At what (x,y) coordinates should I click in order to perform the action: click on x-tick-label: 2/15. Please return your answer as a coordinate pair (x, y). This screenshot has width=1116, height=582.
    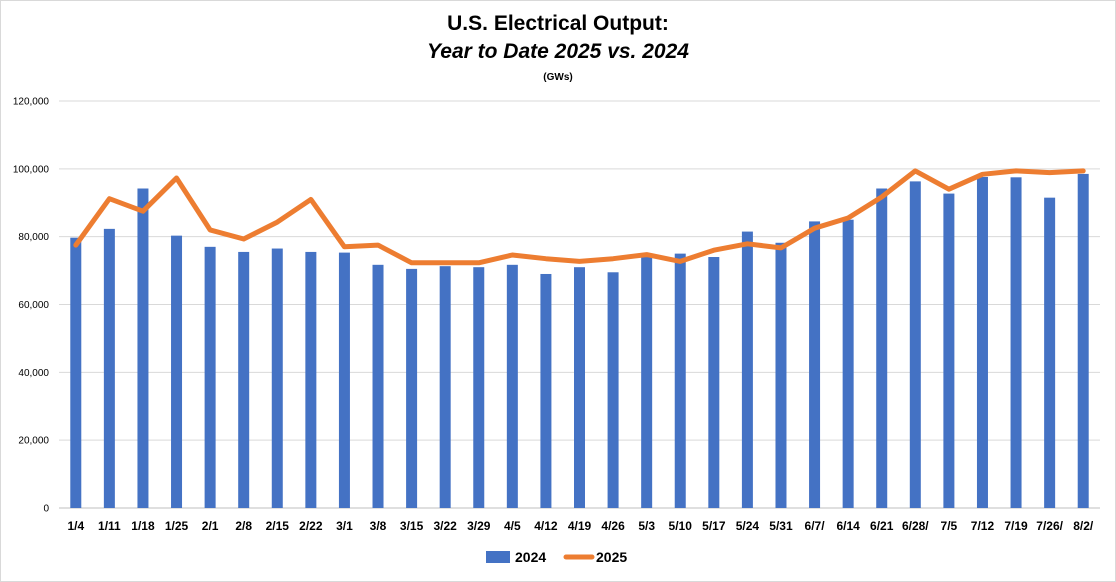
    Looking at the image, I should click on (278, 526).